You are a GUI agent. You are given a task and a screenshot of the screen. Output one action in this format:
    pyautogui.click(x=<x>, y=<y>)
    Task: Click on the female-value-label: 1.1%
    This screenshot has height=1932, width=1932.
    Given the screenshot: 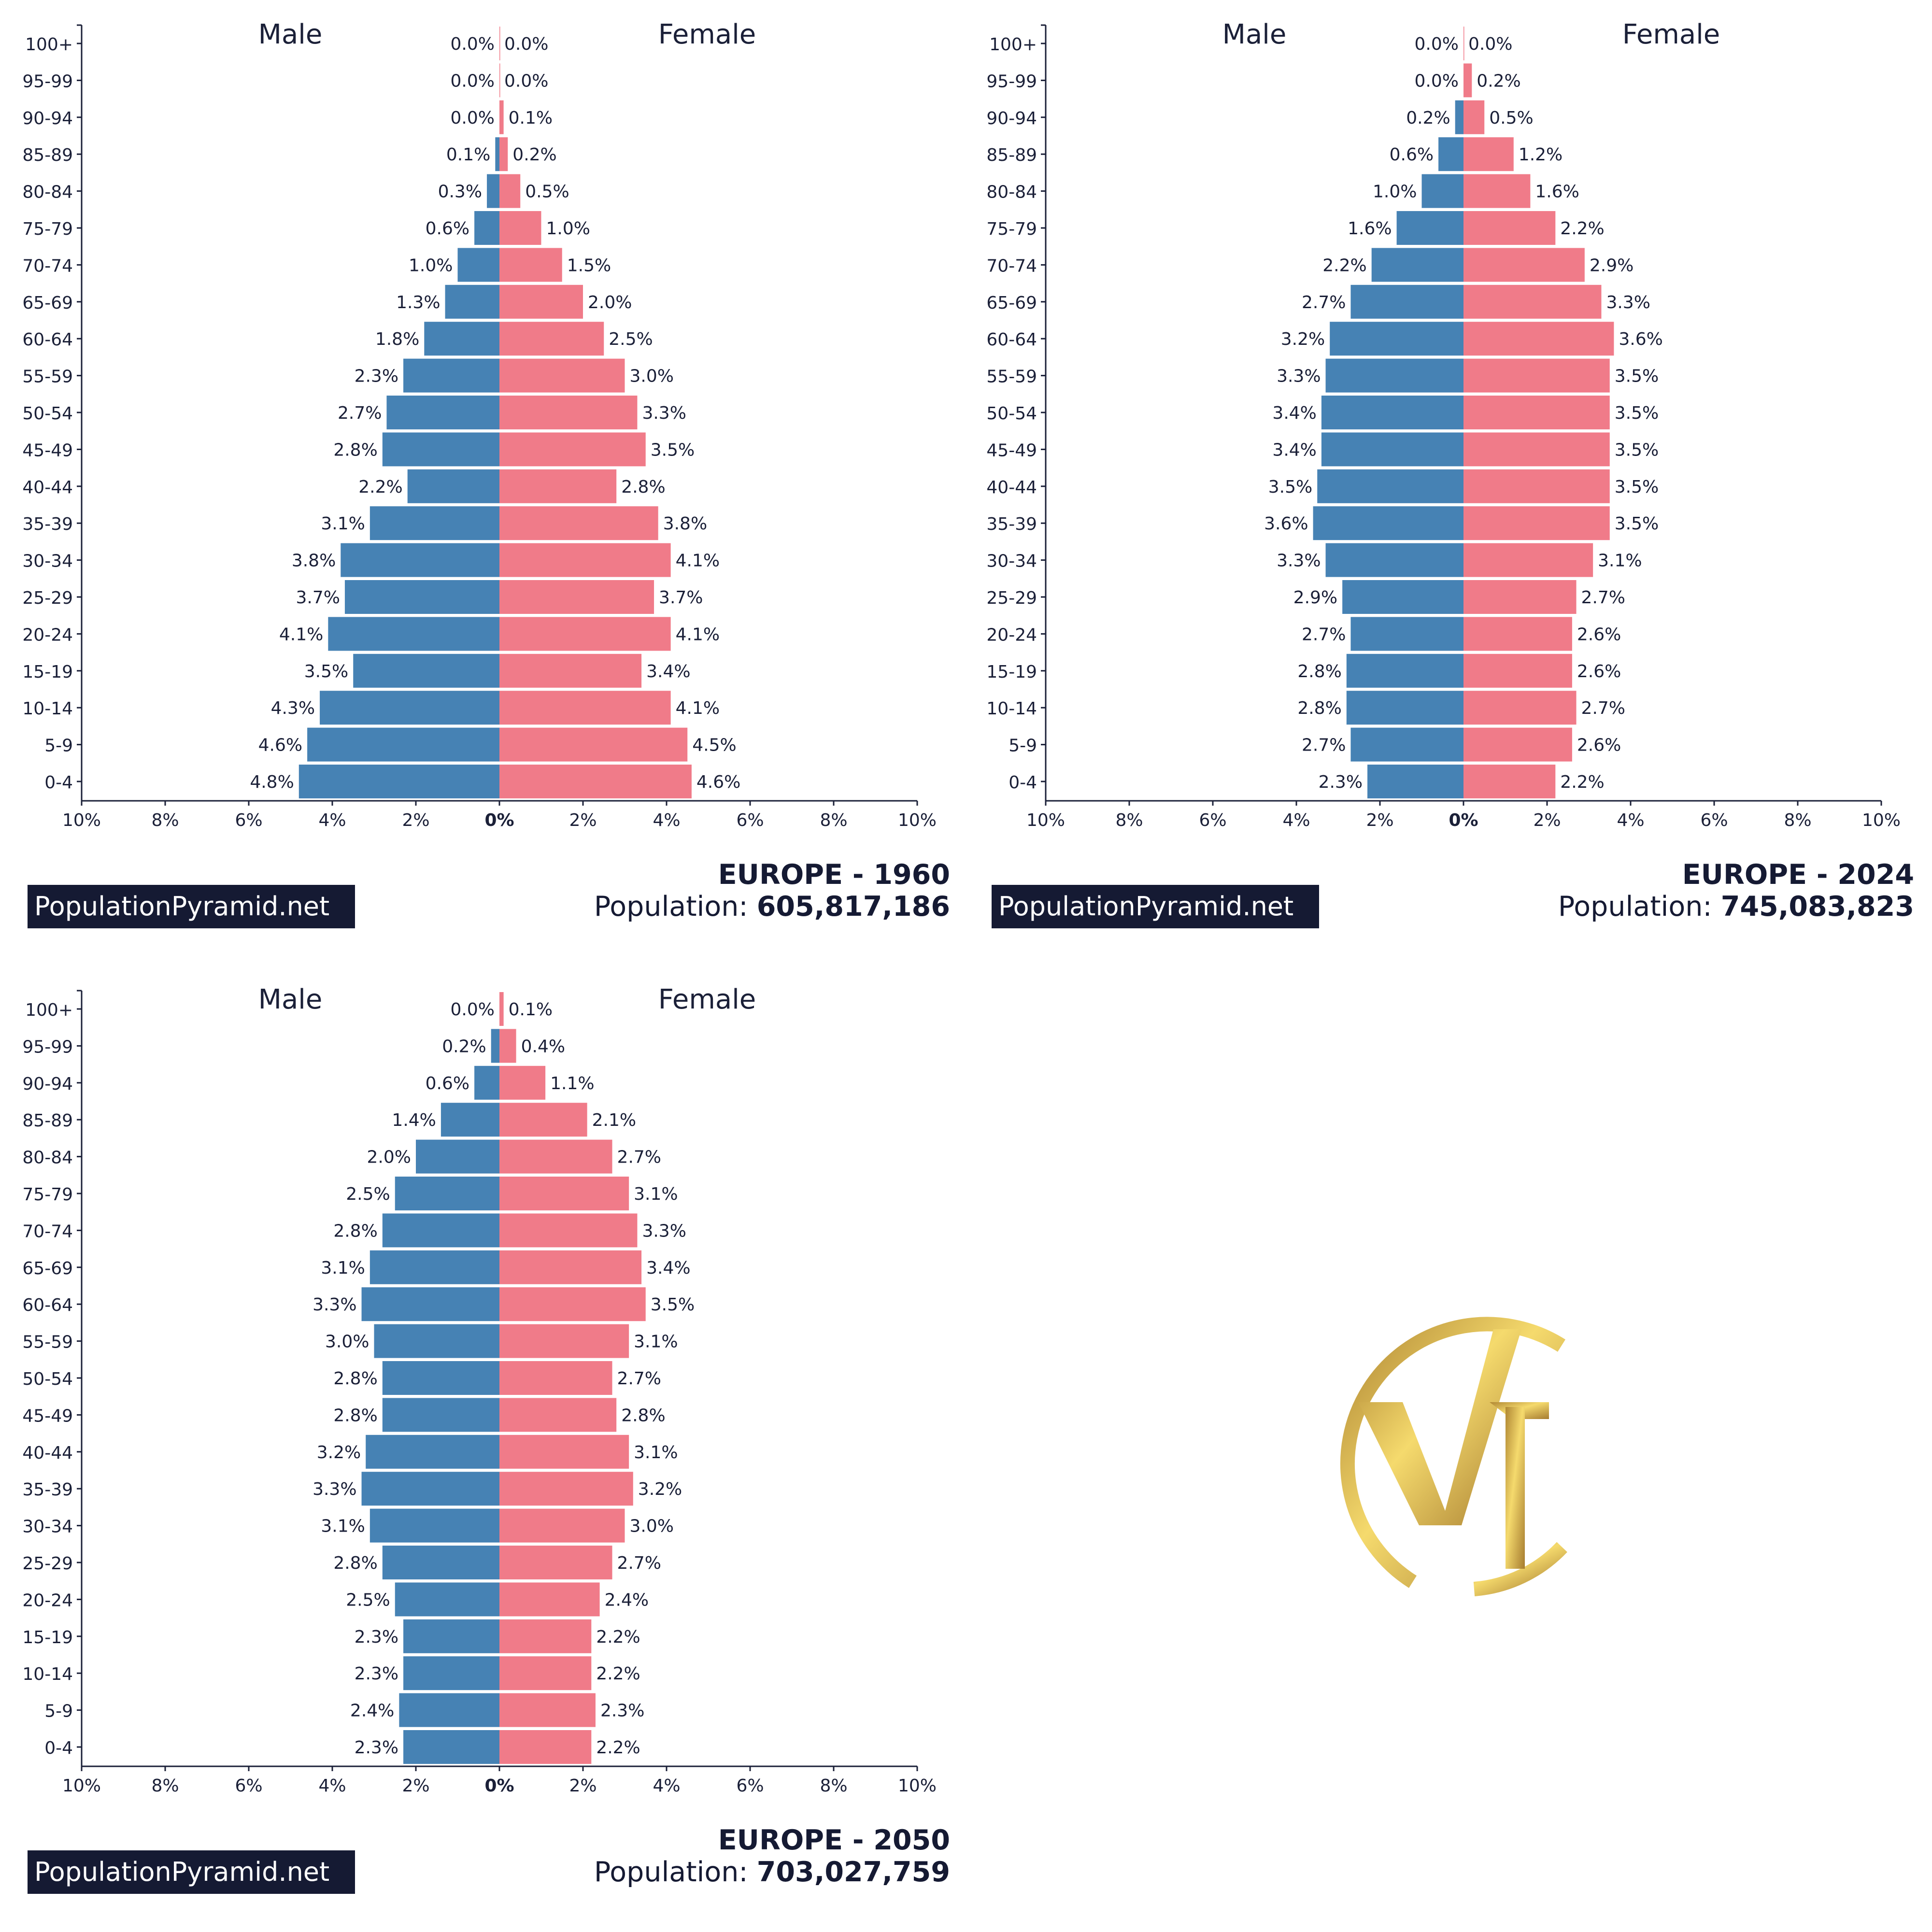 What is the action you would take?
    pyautogui.click(x=572, y=1084)
    